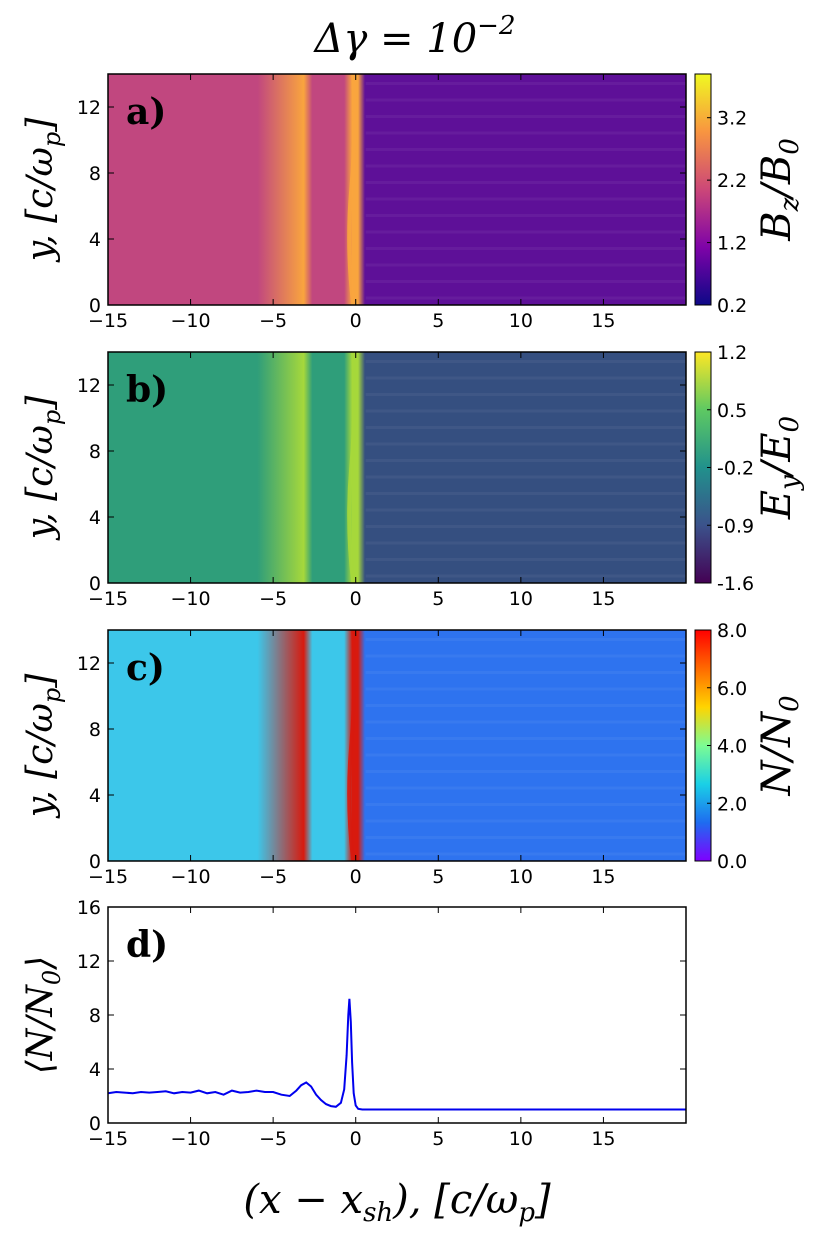 The height and width of the screenshot is (1239, 830). Describe the element at coordinates (146, 112) in the screenshot. I see `panel-label: a)` at that location.